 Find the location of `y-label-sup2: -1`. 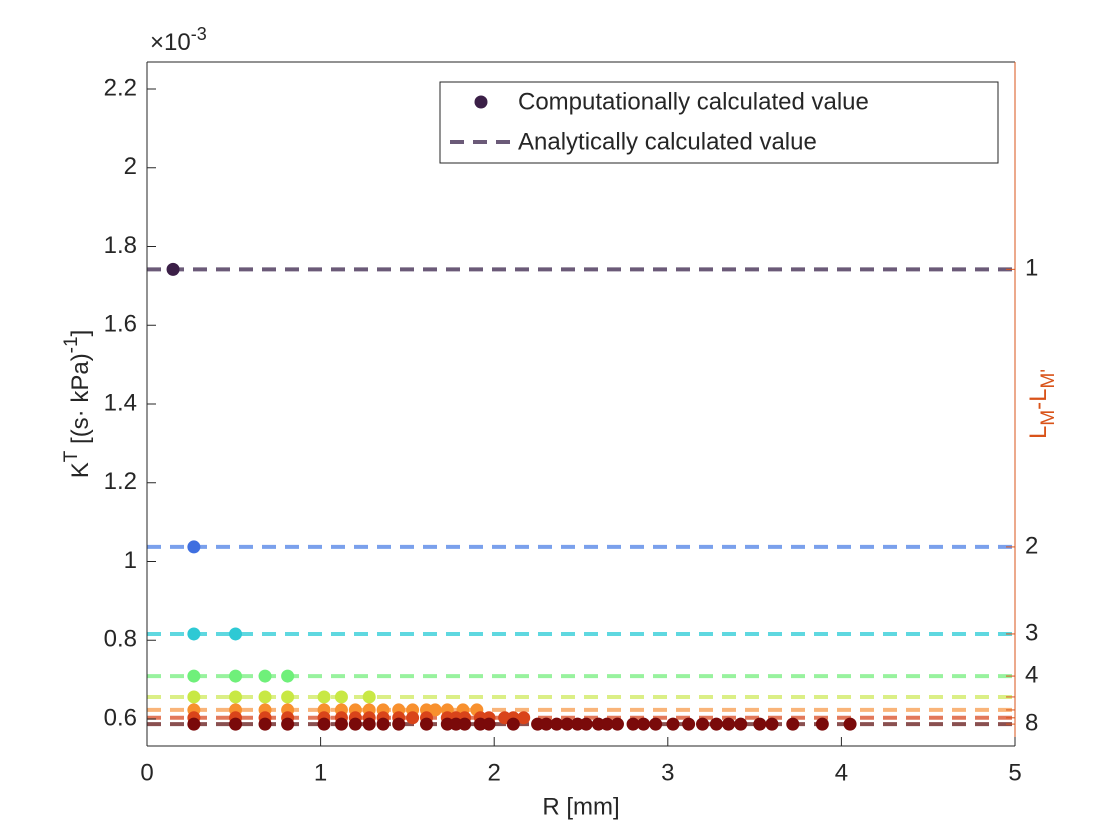

y-label-sup2: -1 is located at coordinates (71, 344).